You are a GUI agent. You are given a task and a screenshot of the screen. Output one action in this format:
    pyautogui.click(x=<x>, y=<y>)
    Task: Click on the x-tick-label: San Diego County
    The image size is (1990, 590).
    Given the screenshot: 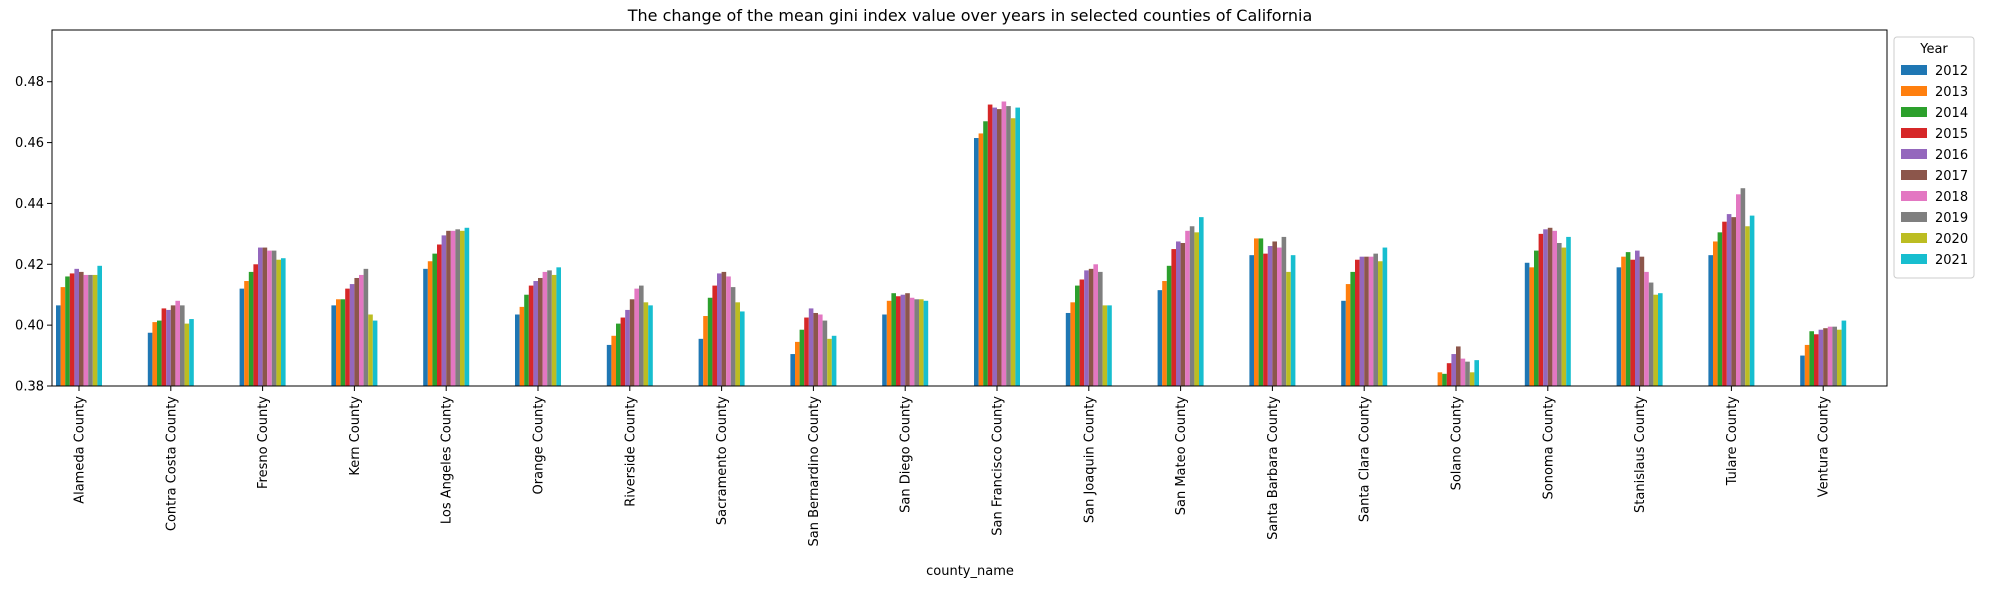 What is the action you would take?
    pyautogui.click(x=906, y=454)
    